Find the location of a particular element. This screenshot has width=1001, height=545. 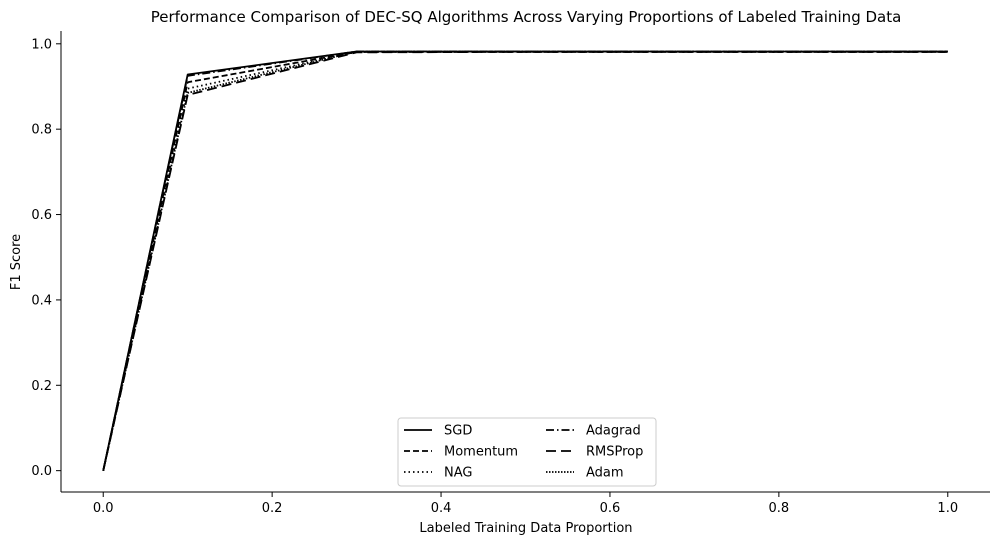

y-tick-label: 0.4 is located at coordinates (41, 300).